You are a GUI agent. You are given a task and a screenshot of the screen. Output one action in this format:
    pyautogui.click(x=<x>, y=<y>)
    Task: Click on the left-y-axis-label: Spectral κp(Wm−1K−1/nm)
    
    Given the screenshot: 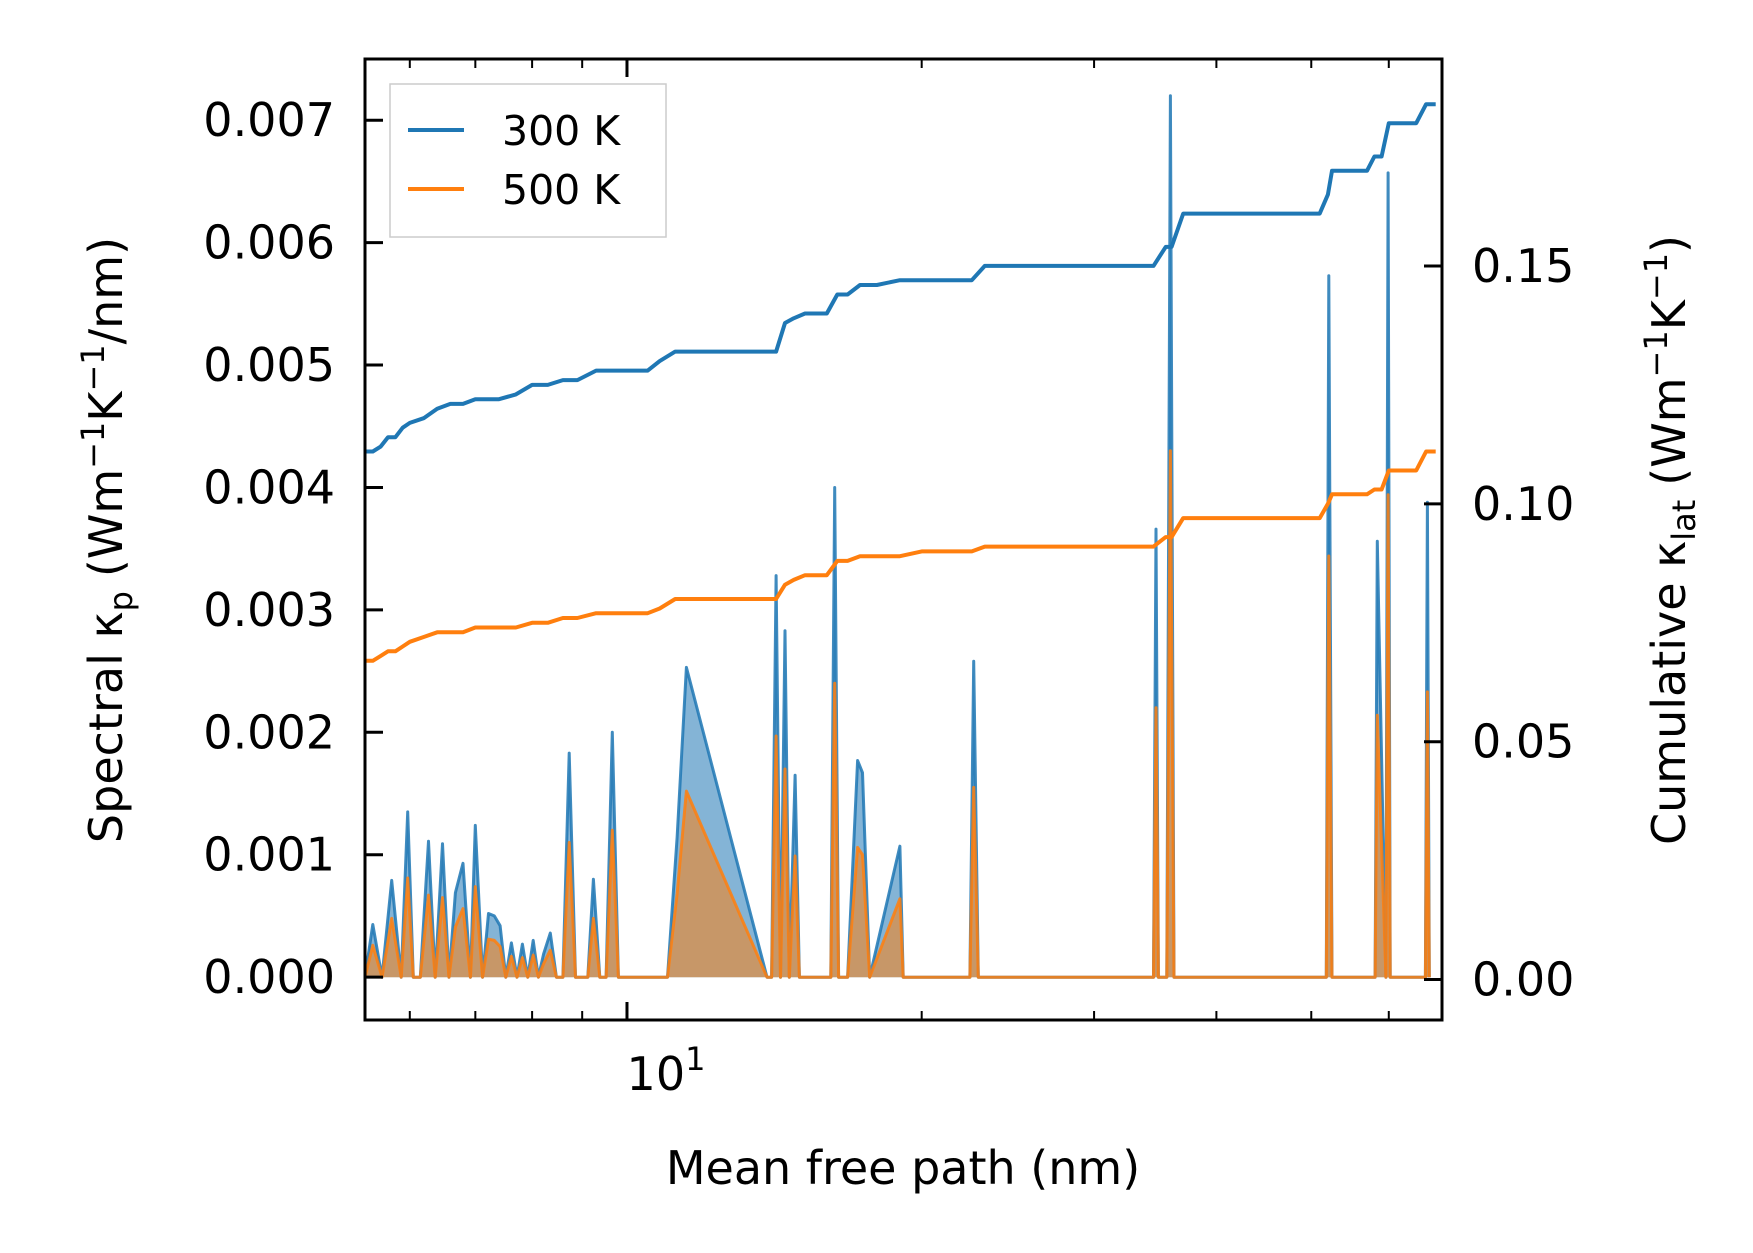 What is the action you would take?
    pyautogui.click(x=107, y=540)
    